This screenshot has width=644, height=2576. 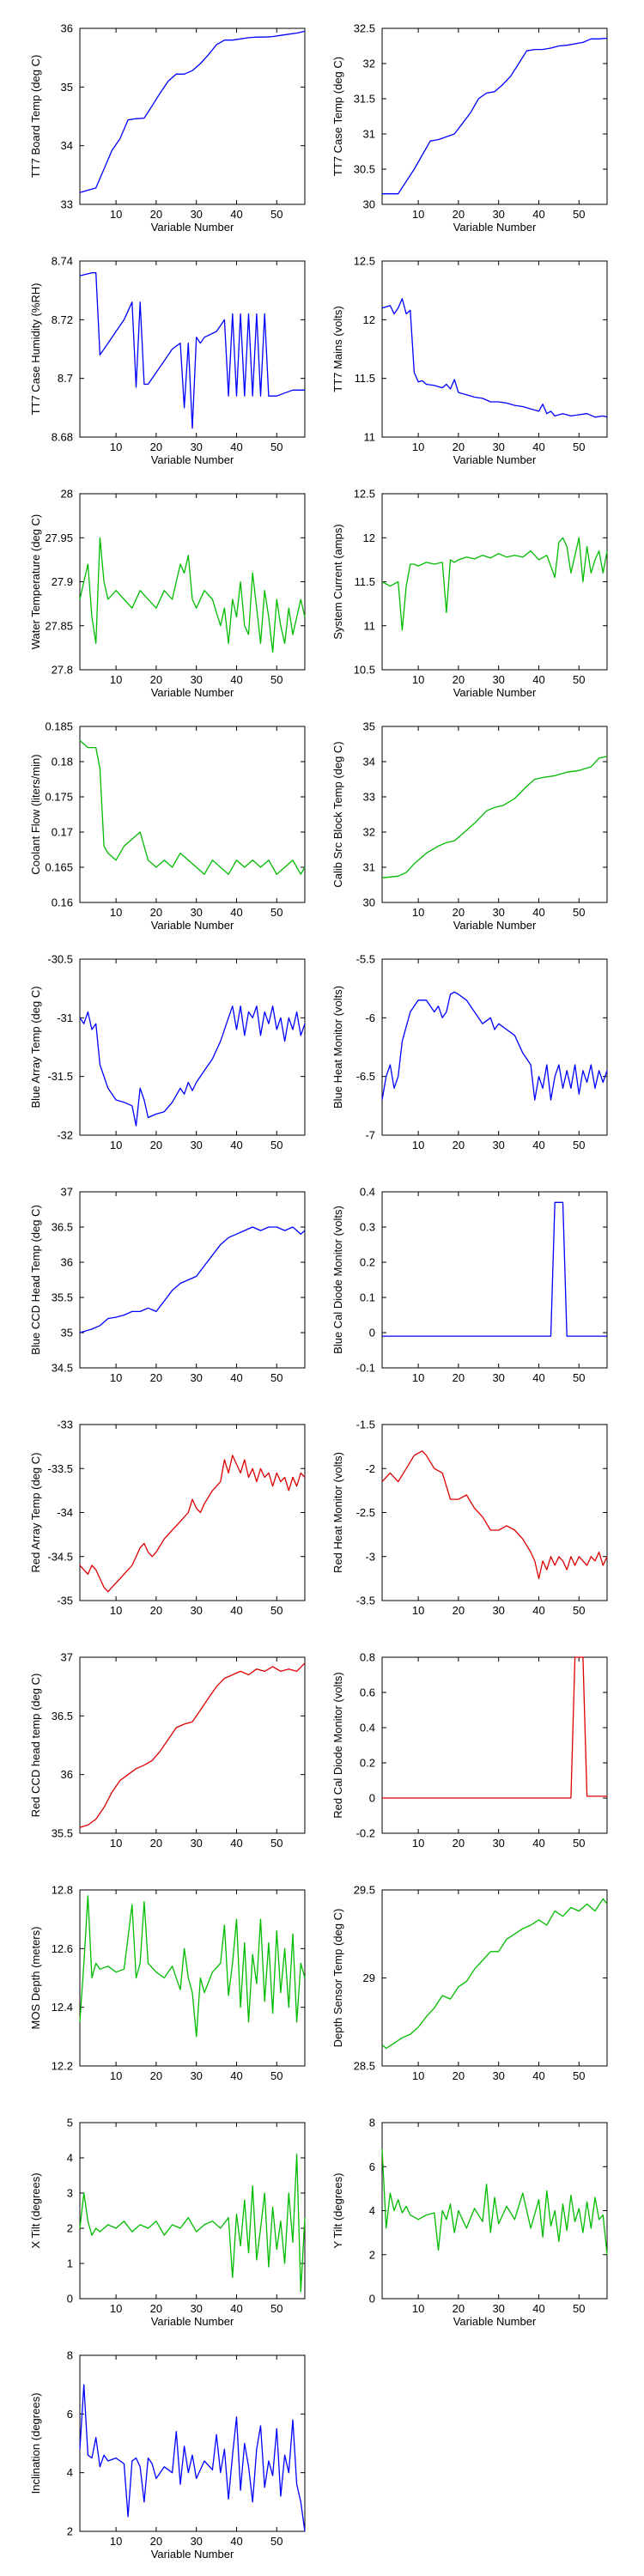 I want to click on y-tick-label: -33.5, so click(x=60, y=1469).